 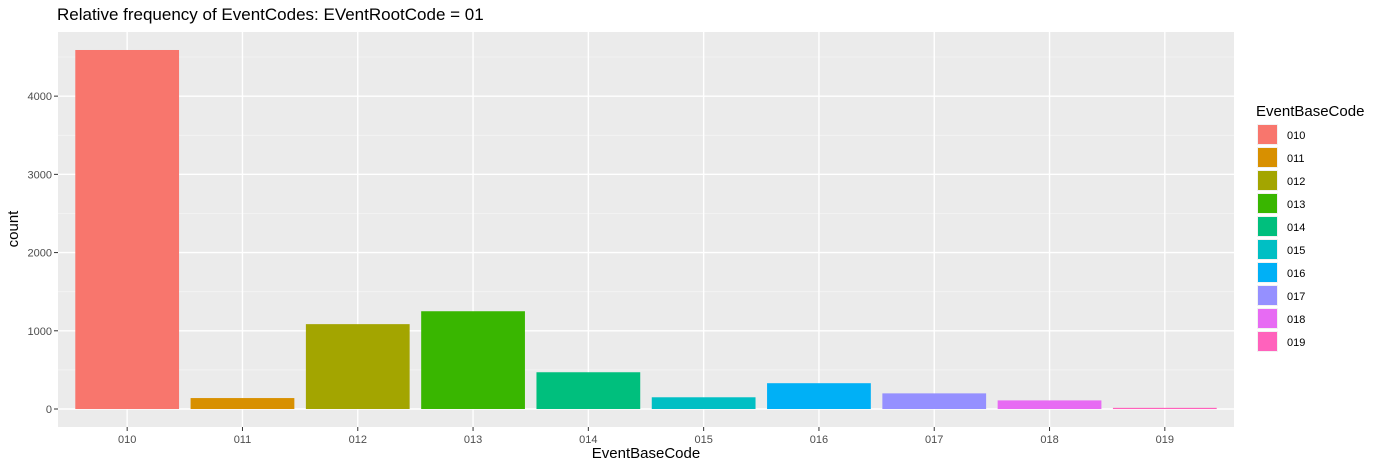 What do you see at coordinates (40, 332) in the screenshot?
I see `y-tick-label: 1000` at bounding box center [40, 332].